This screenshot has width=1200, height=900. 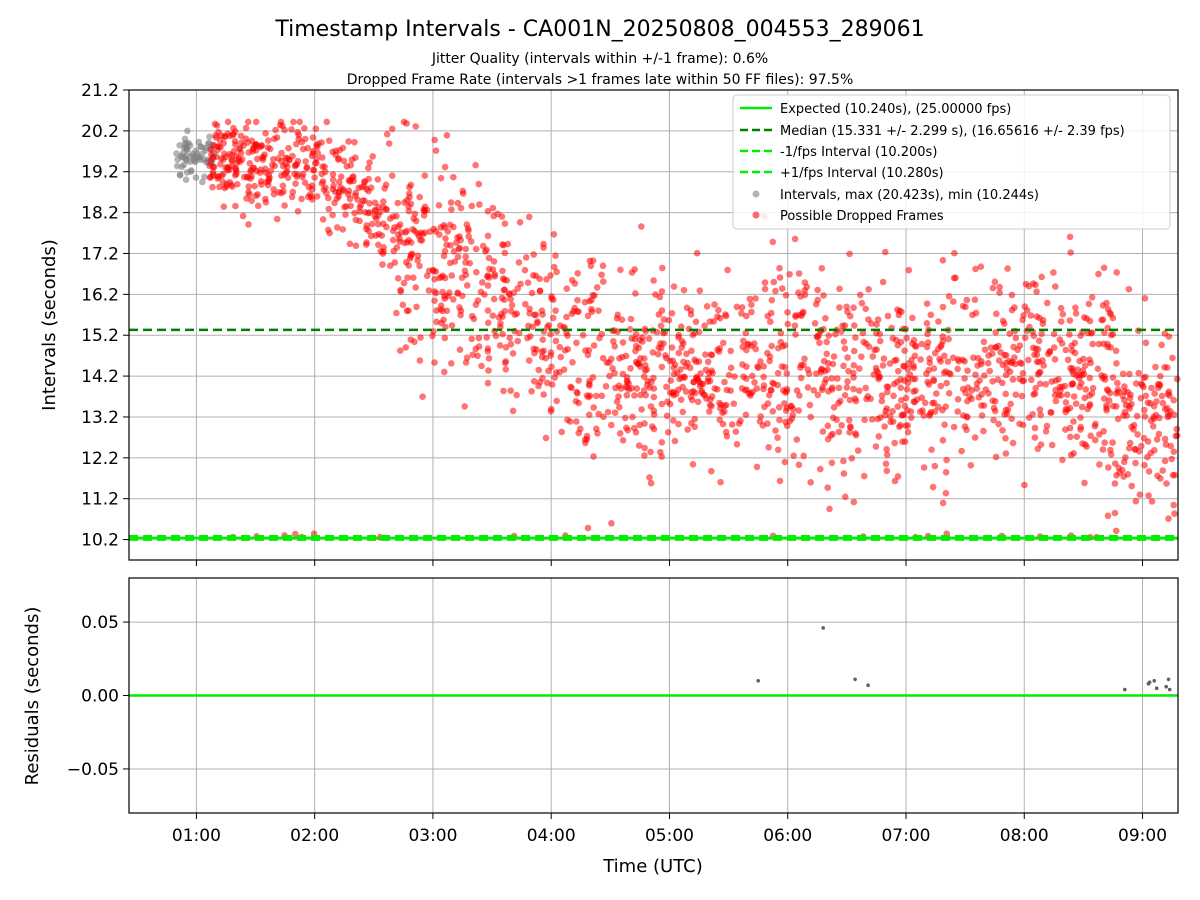 What do you see at coordinates (100, 91) in the screenshot?
I see `ytick-label-top-11: 21.2` at bounding box center [100, 91].